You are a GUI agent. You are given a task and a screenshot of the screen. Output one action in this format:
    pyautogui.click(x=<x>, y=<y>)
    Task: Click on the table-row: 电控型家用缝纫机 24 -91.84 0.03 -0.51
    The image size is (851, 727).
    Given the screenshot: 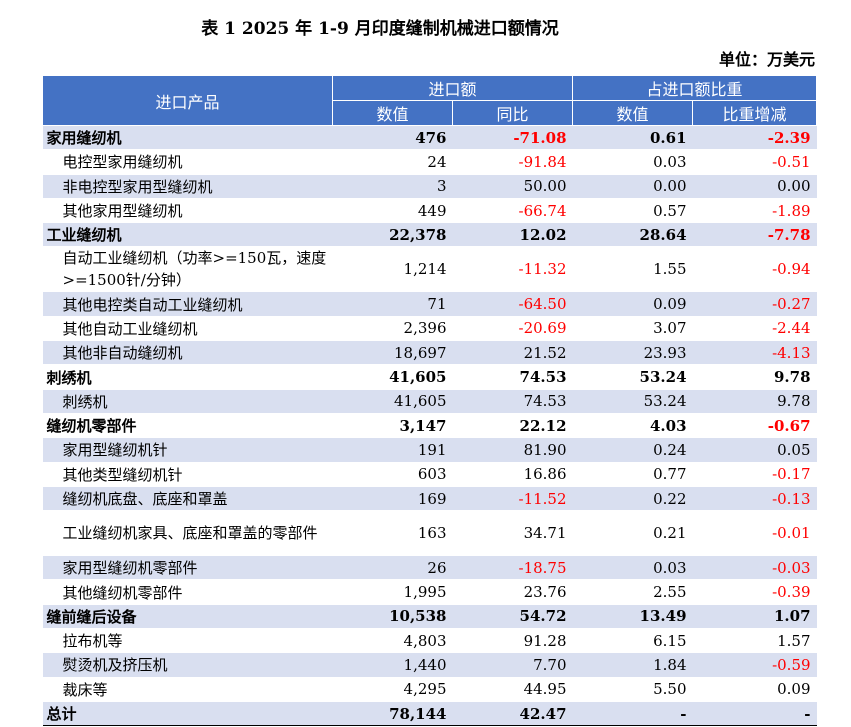 What is the action you would take?
    pyautogui.click(x=429, y=162)
    